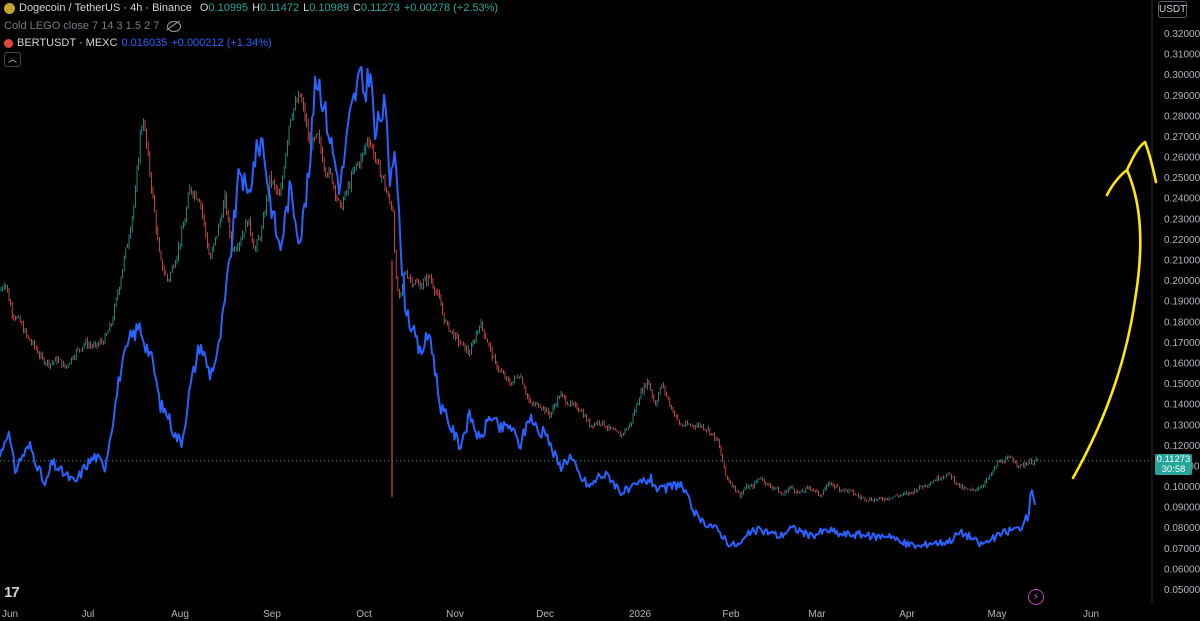 This screenshot has height=621, width=1200. I want to click on price-tick-label: 0.09000, so click(1182, 508).